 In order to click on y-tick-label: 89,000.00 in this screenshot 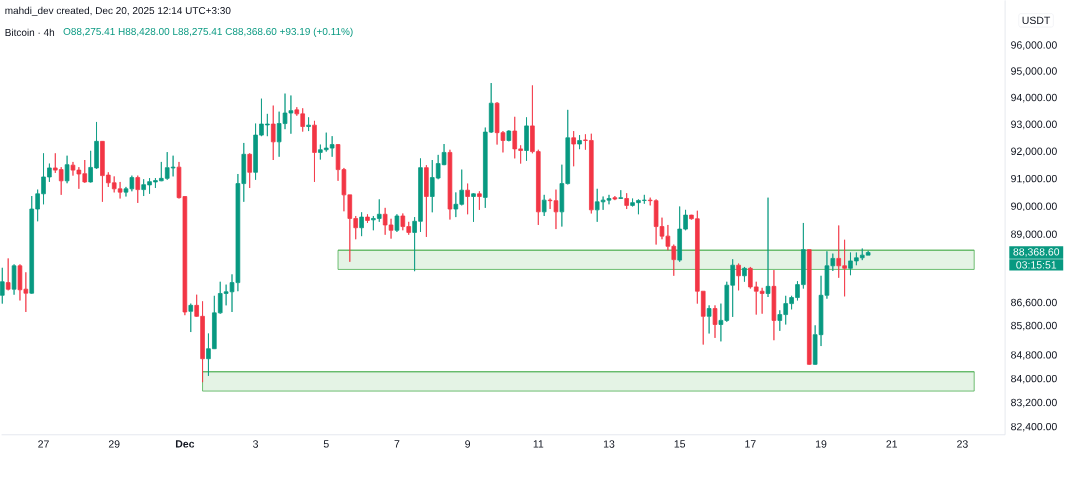, I will do `click(1034, 235)`.